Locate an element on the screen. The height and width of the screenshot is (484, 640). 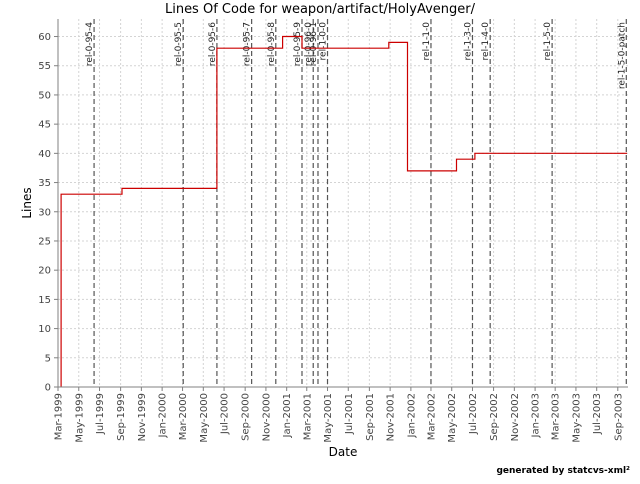
release-marker-label: rel-1-5-0-patch is located at coordinates (622, 55).